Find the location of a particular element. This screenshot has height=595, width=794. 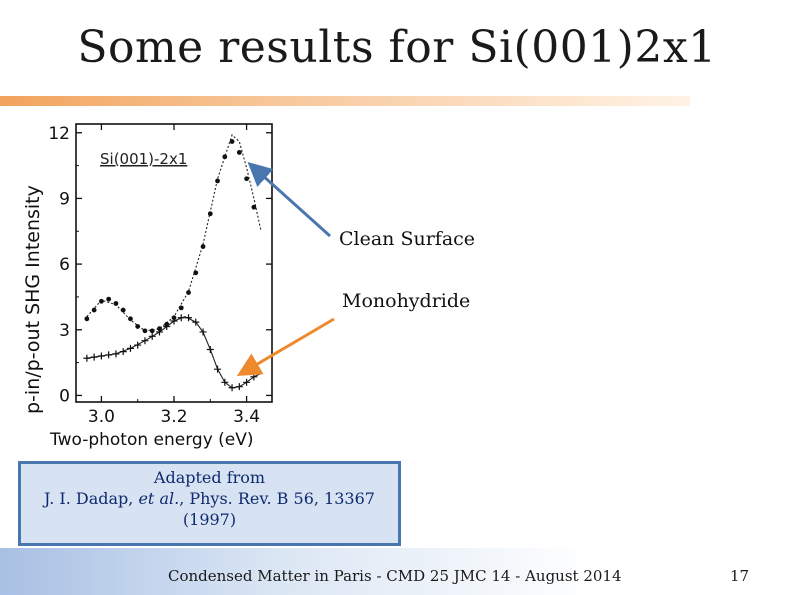

slide-title: Some results for Si(001)2x1 is located at coordinates (397, 47).